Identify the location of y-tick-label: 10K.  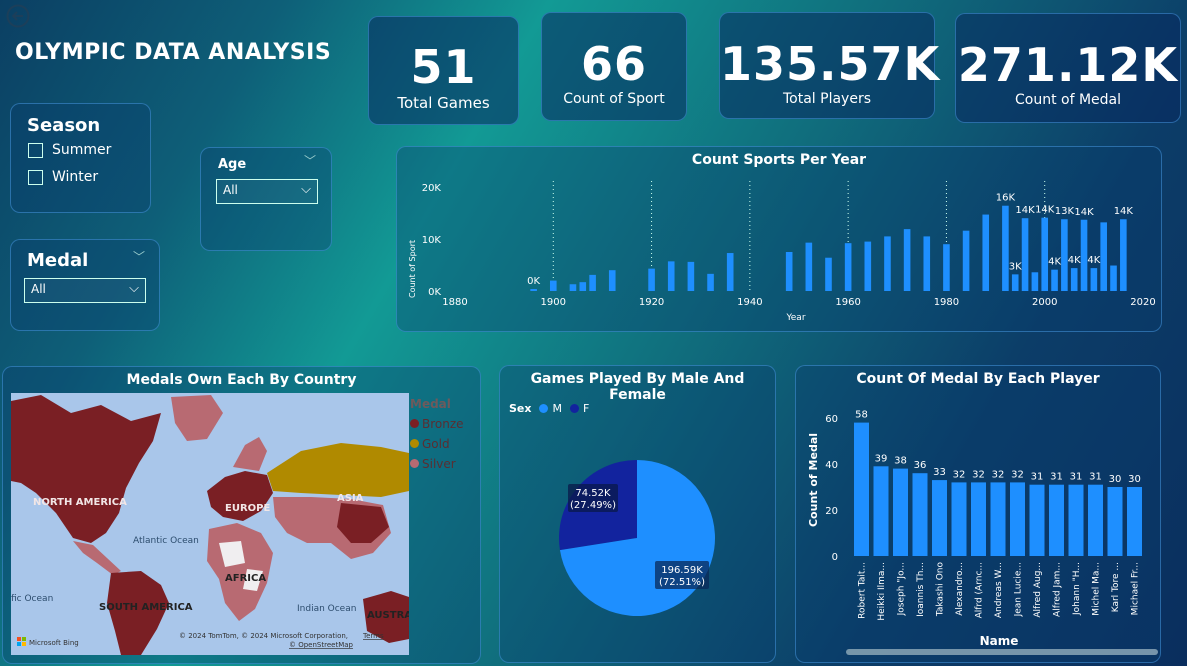
(432, 240).